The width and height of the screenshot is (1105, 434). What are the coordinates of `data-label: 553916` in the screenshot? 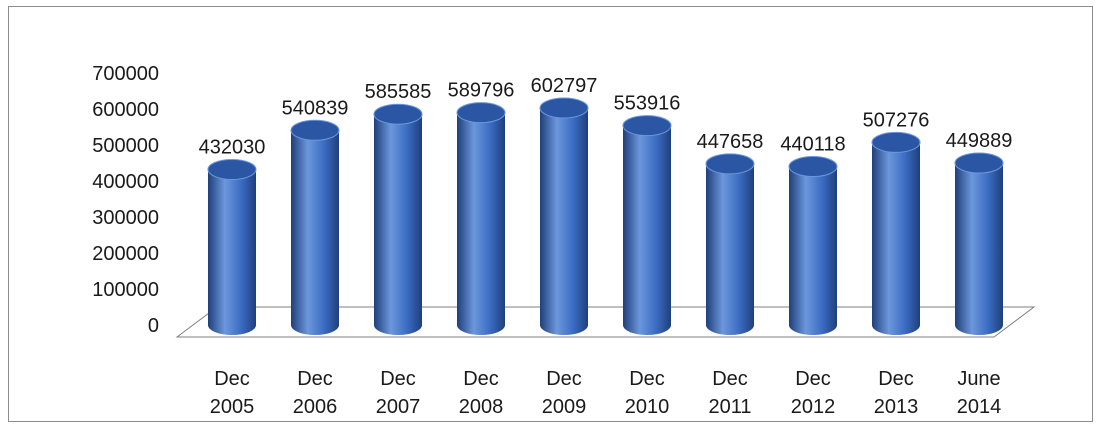 It's located at (647, 104).